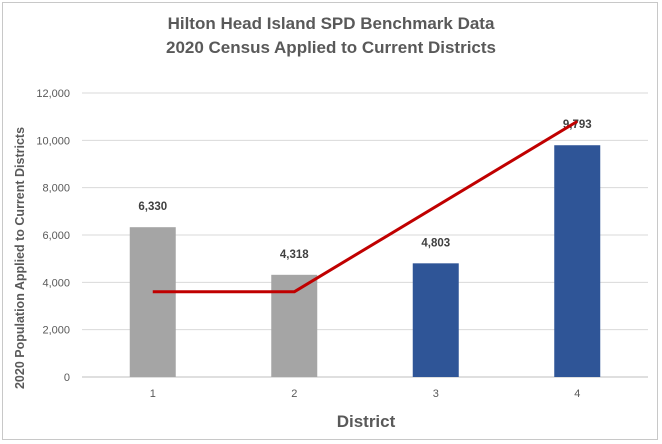  What do you see at coordinates (577, 125) in the screenshot?
I see `data-label: 9,793` at bounding box center [577, 125].